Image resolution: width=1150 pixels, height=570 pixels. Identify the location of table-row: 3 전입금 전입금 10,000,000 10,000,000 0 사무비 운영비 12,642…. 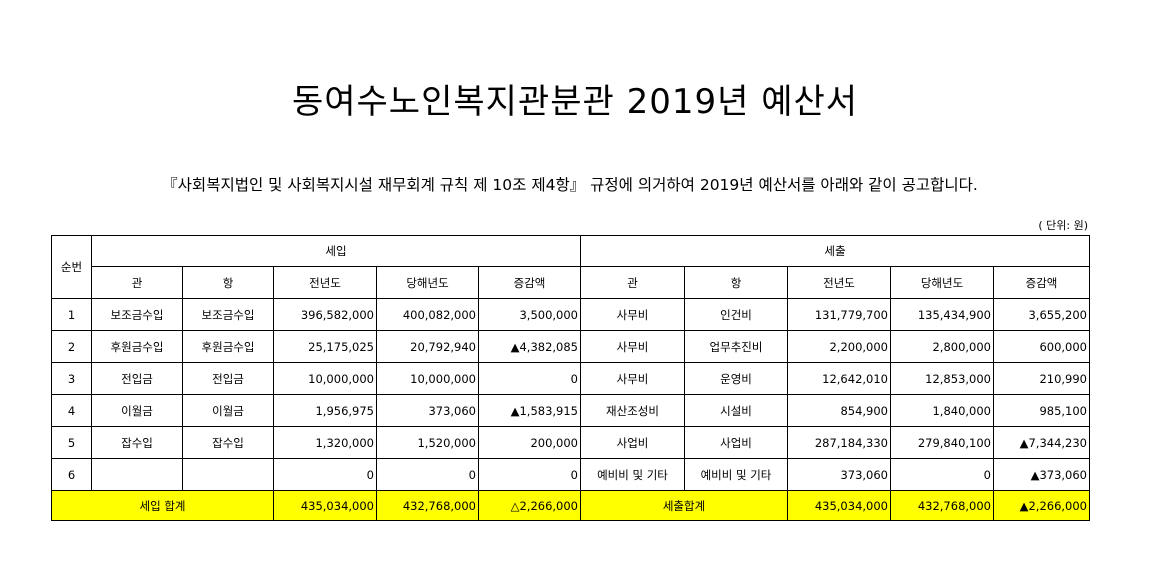
(570, 378).